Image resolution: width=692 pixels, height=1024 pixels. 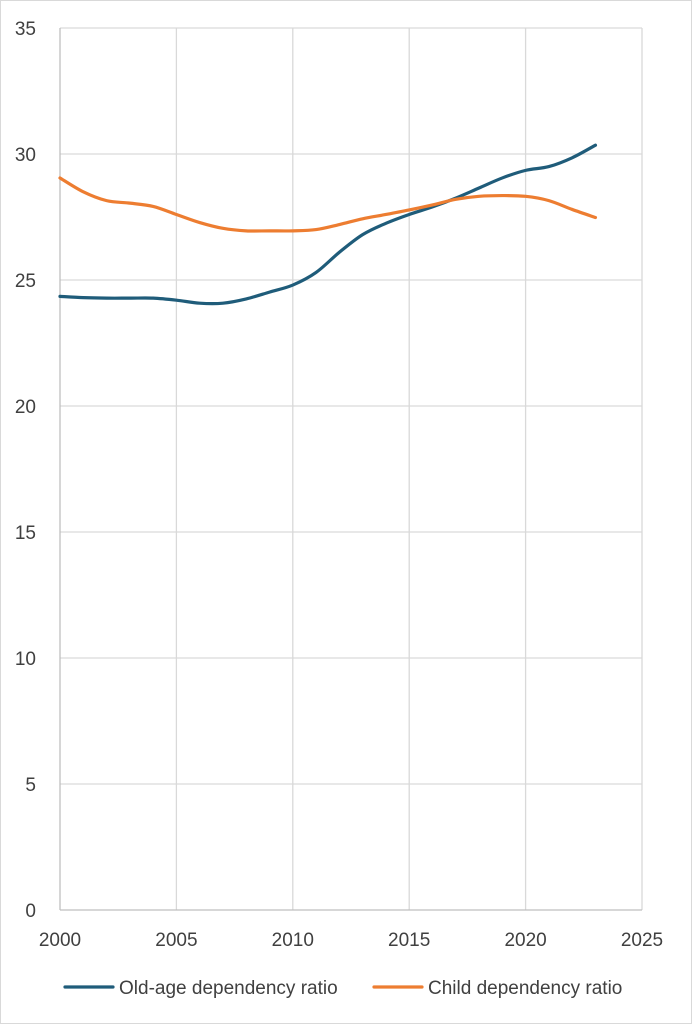 I want to click on y-tick-label-0: 0, so click(x=30, y=911).